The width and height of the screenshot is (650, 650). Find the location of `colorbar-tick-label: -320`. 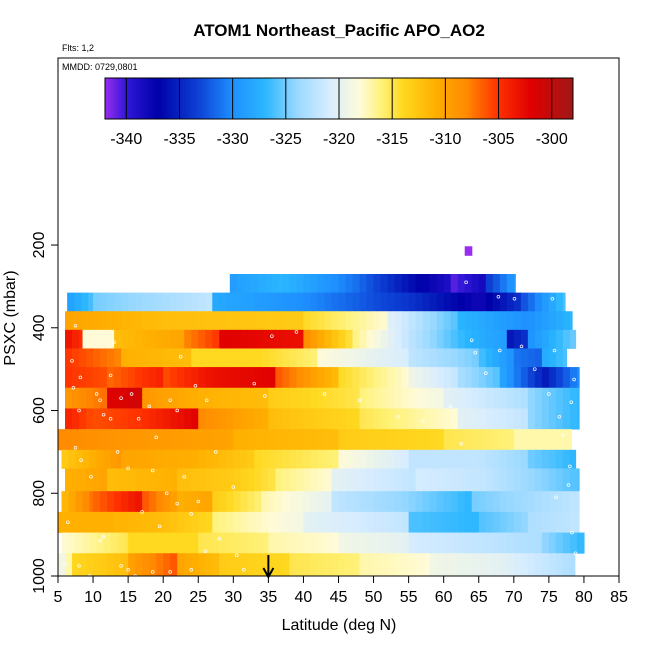

colorbar-tick-label: -320 is located at coordinates (339, 139).